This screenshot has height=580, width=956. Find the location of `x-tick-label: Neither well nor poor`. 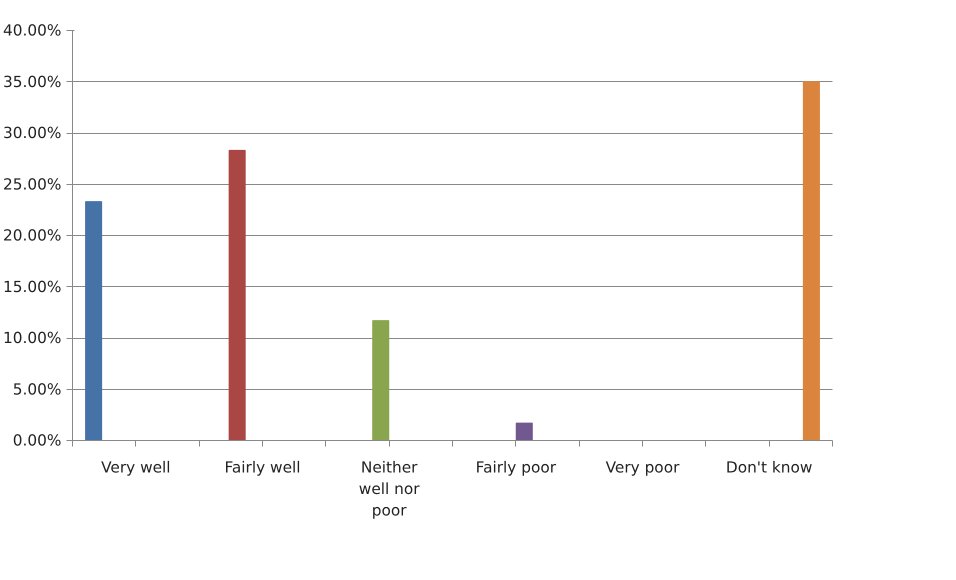

x-tick-label: Neither well nor poor is located at coordinates (389, 489).